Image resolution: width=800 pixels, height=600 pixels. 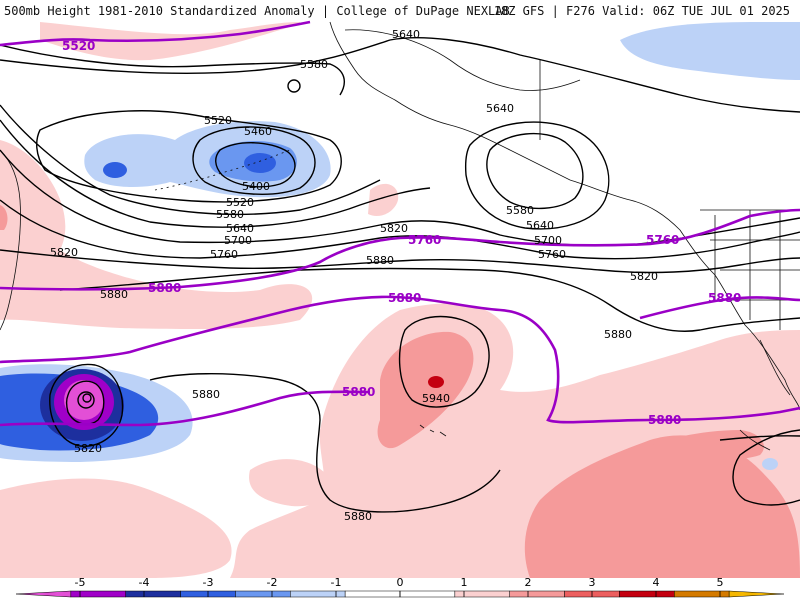 What do you see at coordinates (383, 200) in the screenshot?
I see `anomaly-positive-mid` at bounding box center [383, 200].